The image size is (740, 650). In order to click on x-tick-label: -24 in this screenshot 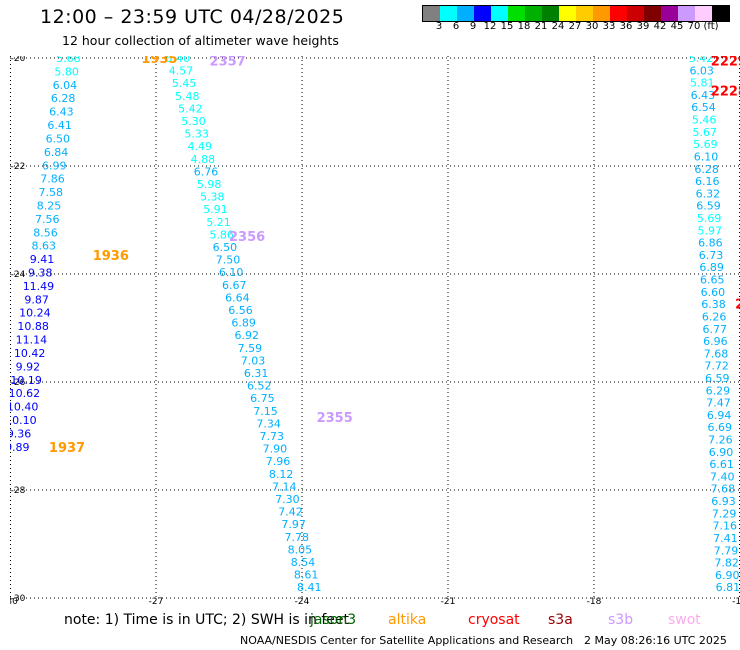, I will do `click(302, 600)`.